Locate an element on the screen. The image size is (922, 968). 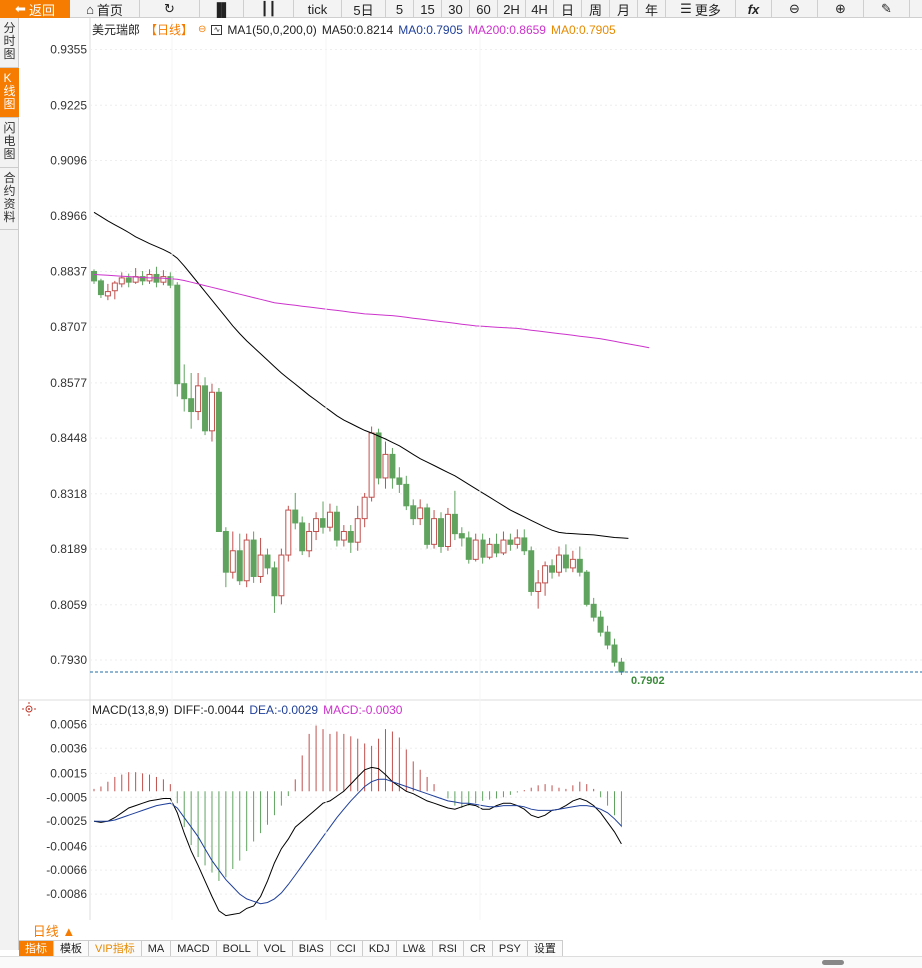
day-button: 日 is located at coordinates (568, 9).